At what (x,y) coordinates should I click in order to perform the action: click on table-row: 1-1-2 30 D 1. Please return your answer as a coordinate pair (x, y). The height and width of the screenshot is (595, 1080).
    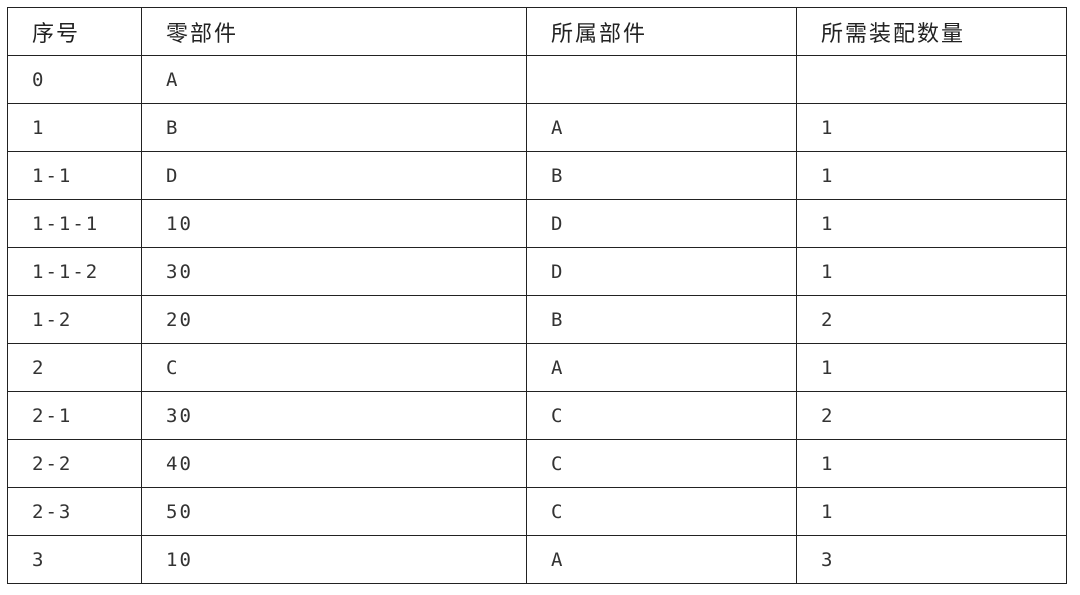
    Looking at the image, I should click on (537, 271).